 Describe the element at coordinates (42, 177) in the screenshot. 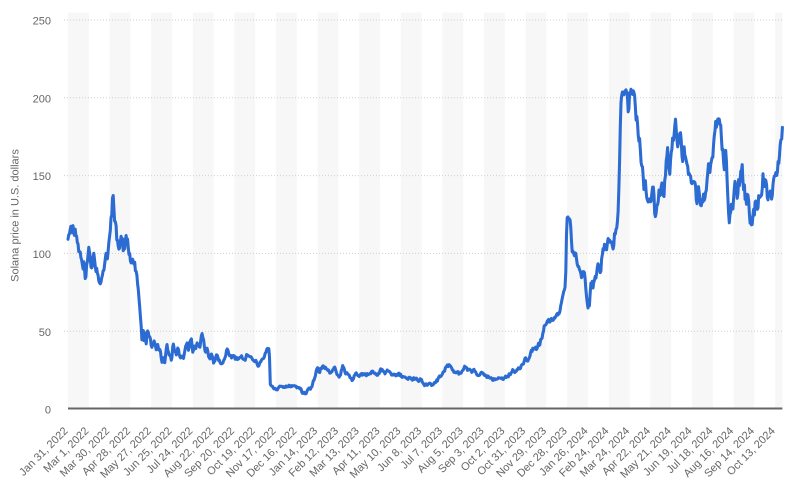

I see `svg-text: 150` at that location.